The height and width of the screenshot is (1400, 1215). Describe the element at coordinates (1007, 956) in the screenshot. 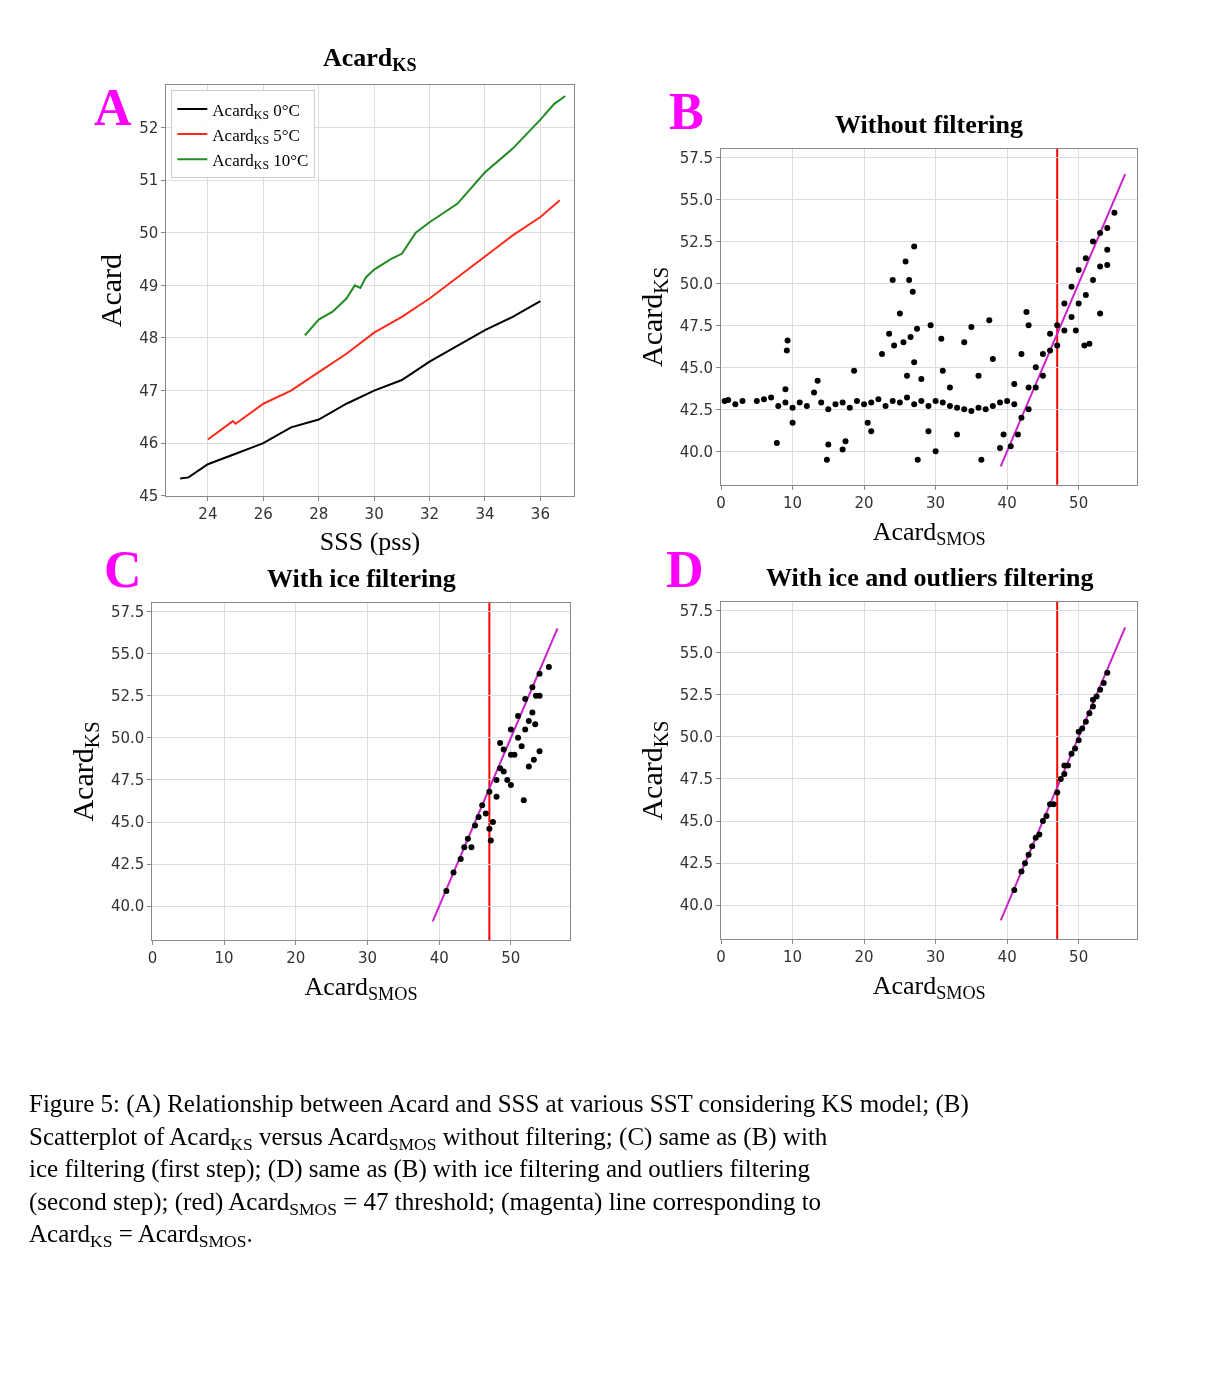

I see `x-tick-label: 40` at that location.